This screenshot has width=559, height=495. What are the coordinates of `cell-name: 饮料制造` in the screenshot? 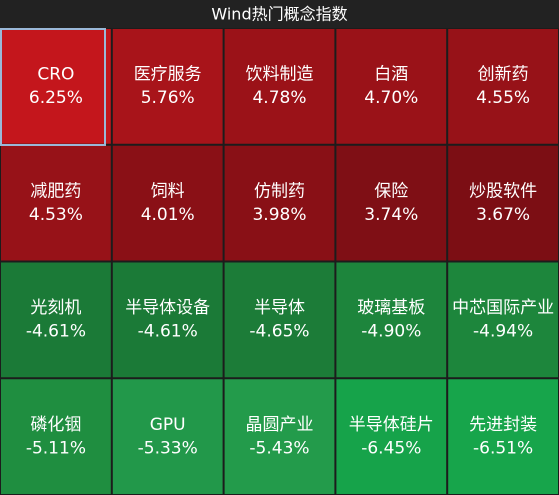 It's located at (280, 75).